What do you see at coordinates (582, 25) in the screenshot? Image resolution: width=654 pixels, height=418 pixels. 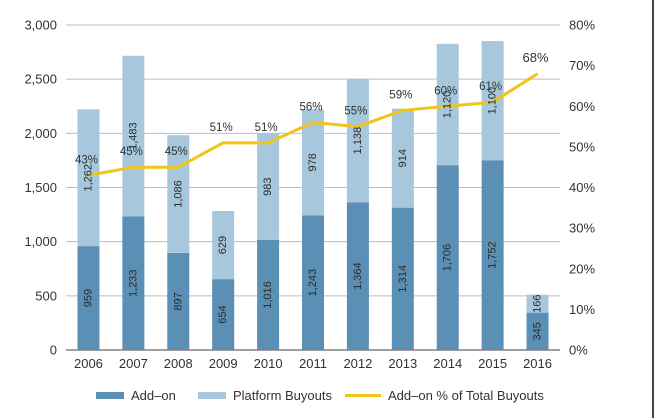 I see `y-right-tick-label: 80%` at bounding box center [582, 25].